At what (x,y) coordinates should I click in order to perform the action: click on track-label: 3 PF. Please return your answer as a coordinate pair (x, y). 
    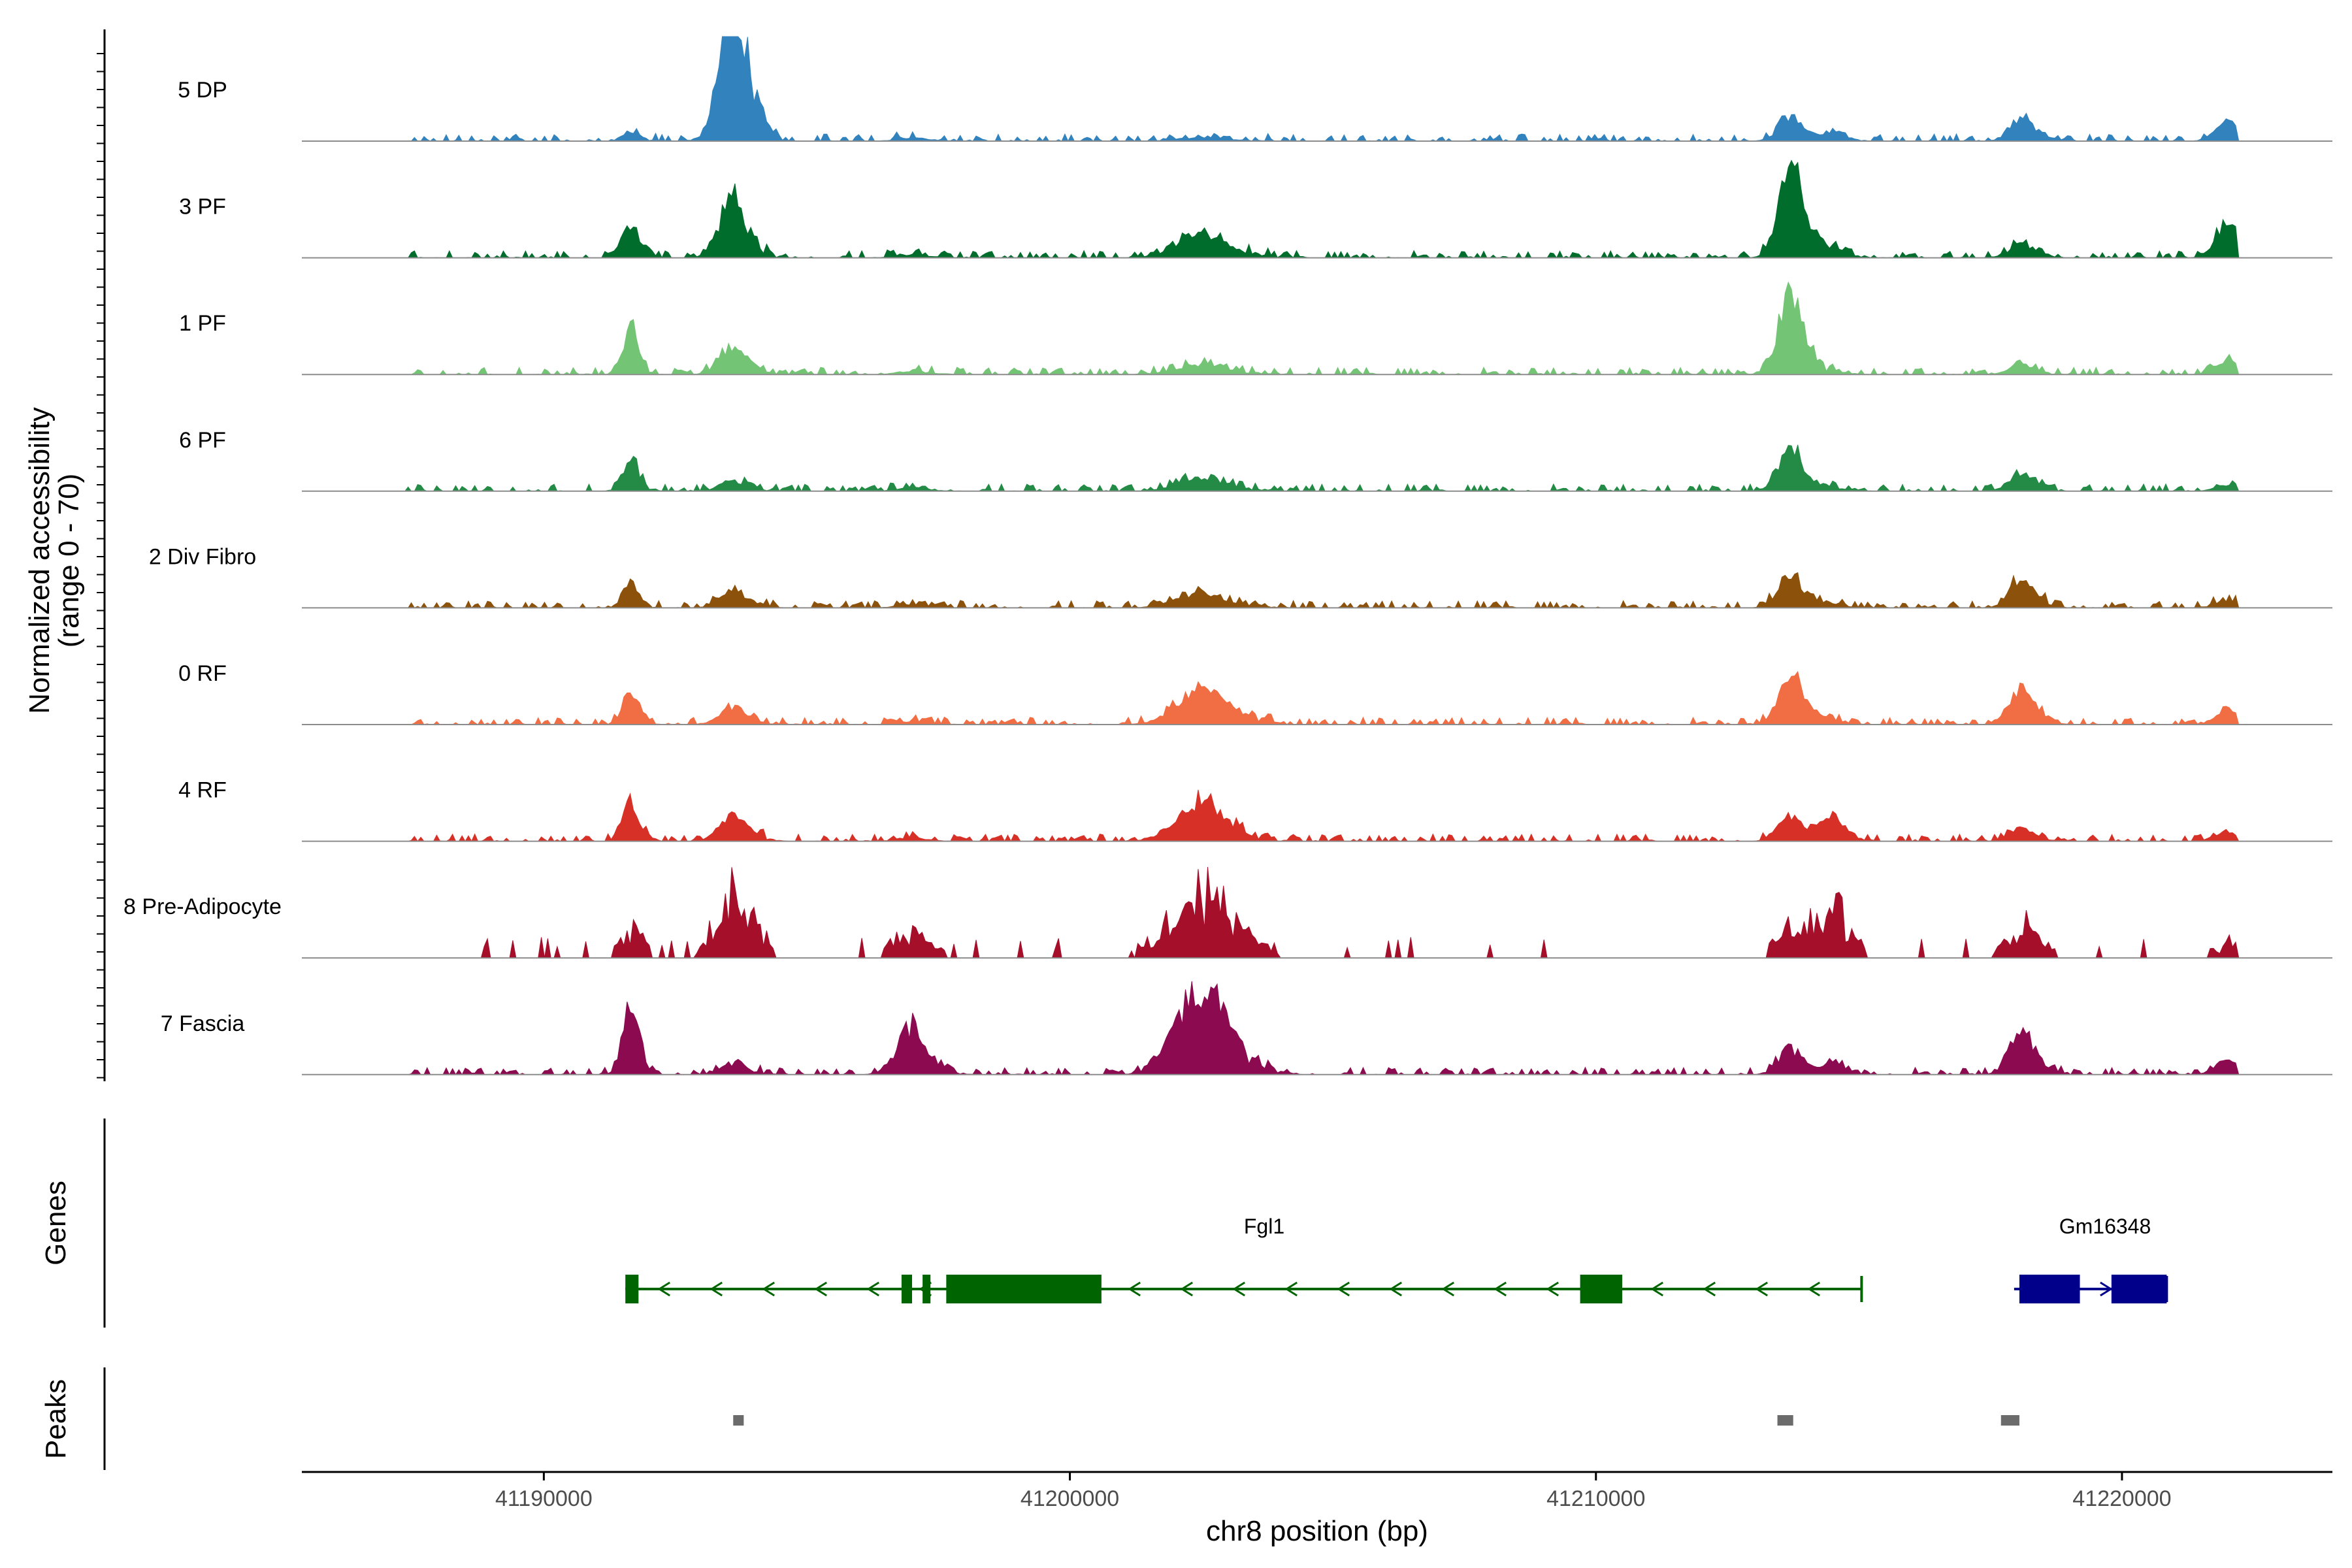
    Looking at the image, I should click on (202, 207).